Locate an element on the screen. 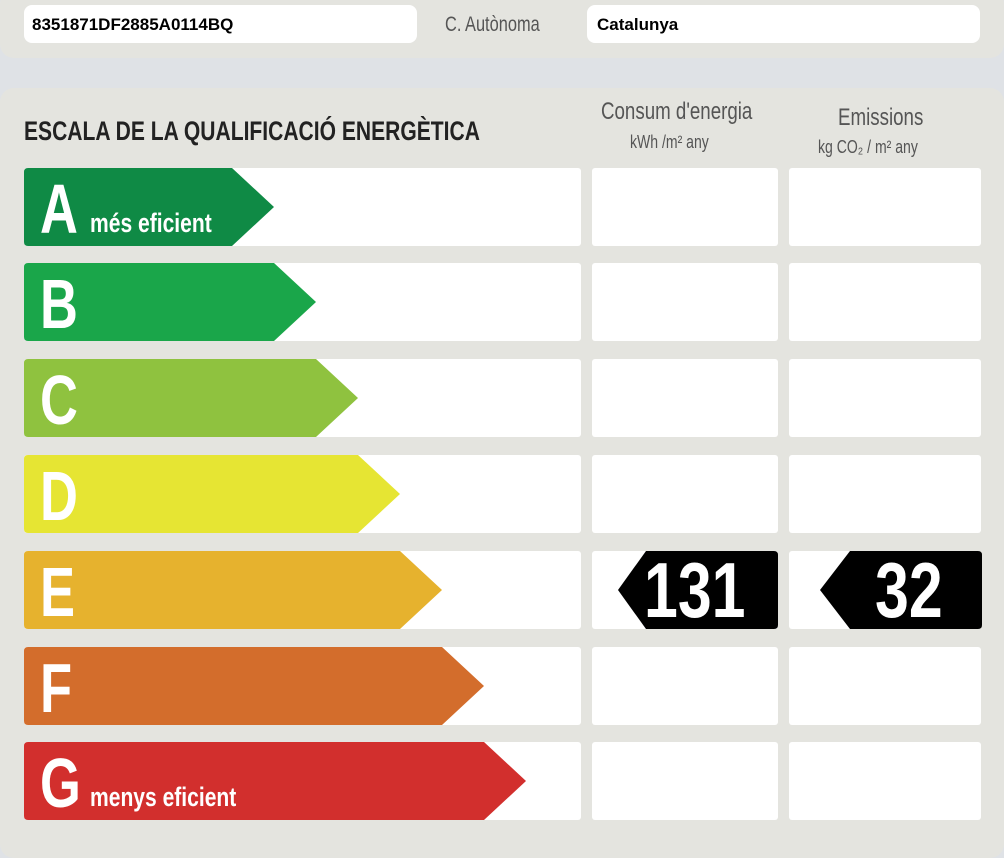 This screenshot has width=1004, height=858. reference-value: 8351871DF2885A0114BQ is located at coordinates (133, 24).